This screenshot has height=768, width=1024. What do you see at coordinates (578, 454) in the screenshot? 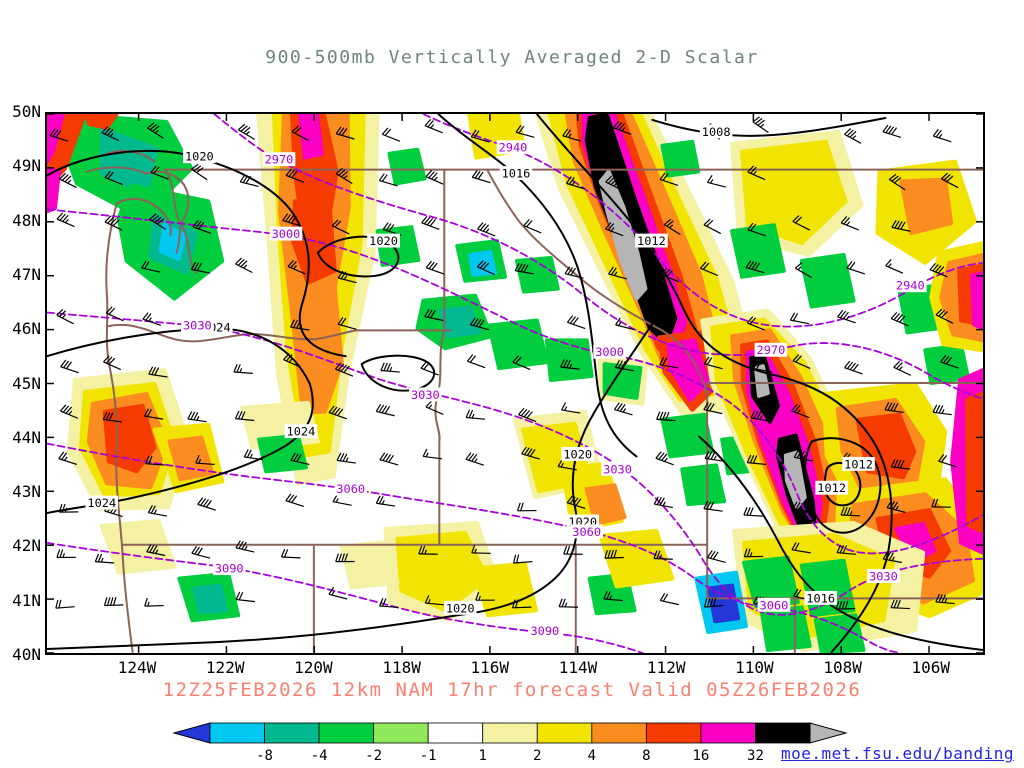
I see `contour-label: 1020` at bounding box center [578, 454].